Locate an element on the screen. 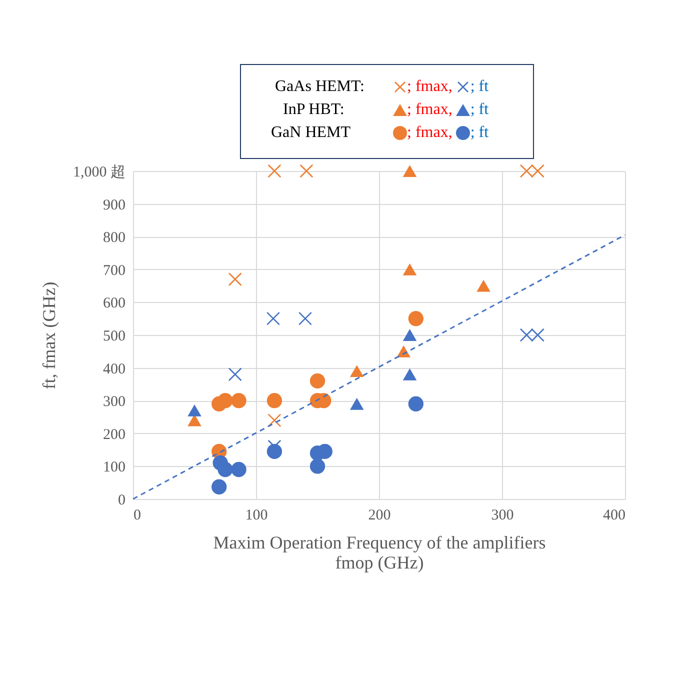 The height and width of the screenshot is (681, 683). x-tick-label: 0 is located at coordinates (137, 516).